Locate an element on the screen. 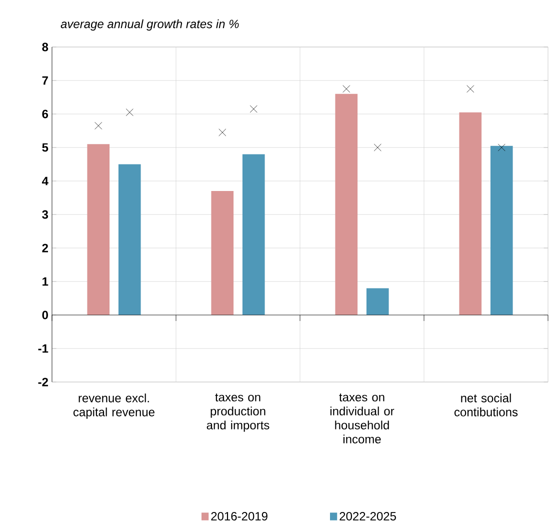  x-tick-label: taxes on production and imports is located at coordinates (238, 413).